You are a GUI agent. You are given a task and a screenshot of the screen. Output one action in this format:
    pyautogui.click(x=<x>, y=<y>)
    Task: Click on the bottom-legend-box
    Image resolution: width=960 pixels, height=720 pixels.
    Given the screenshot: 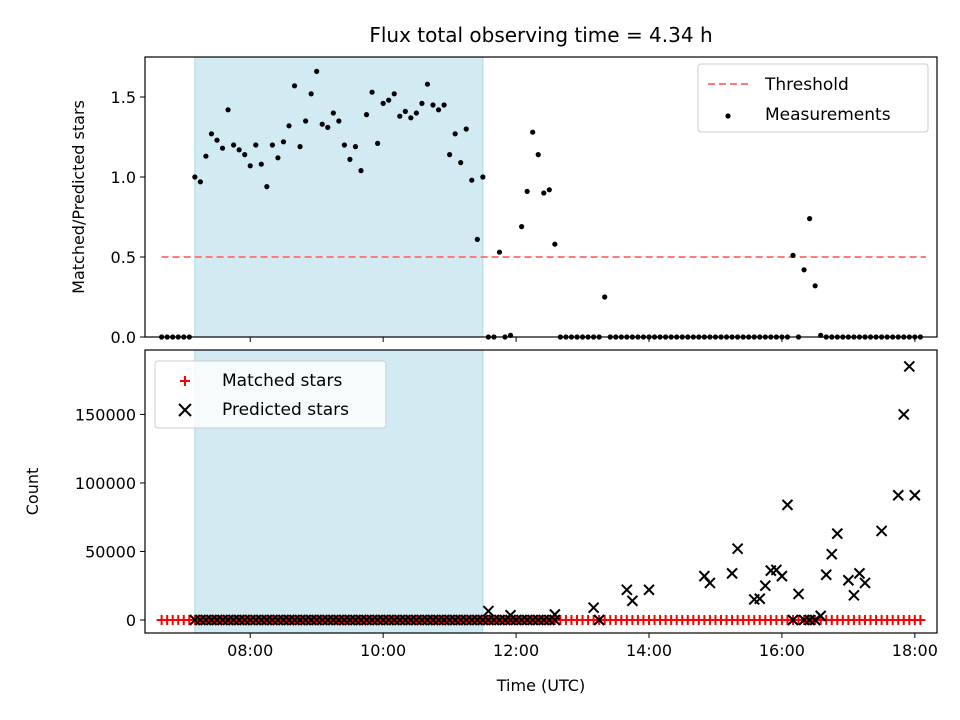 What is the action you would take?
    pyautogui.click(x=270, y=394)
    